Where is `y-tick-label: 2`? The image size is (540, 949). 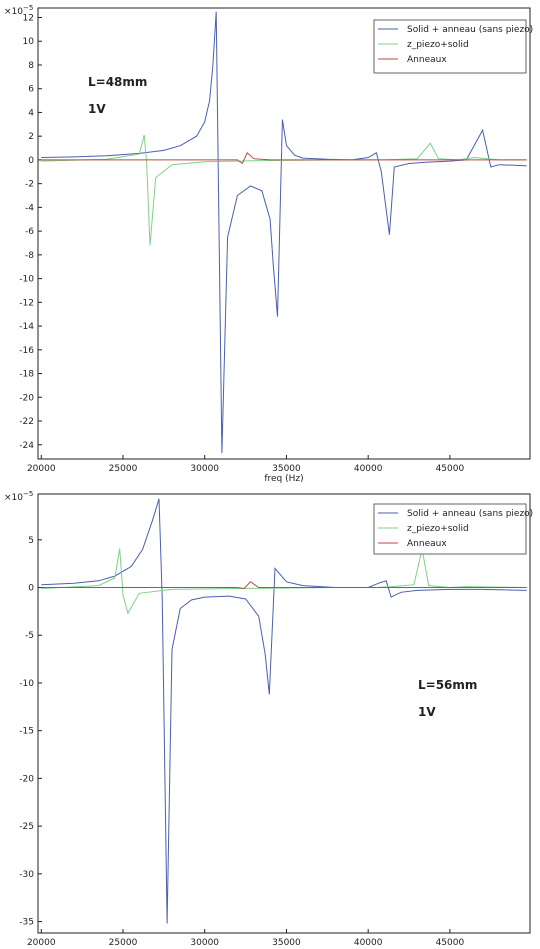
y-tick-label: 2 is located at coordinates (31, 137).